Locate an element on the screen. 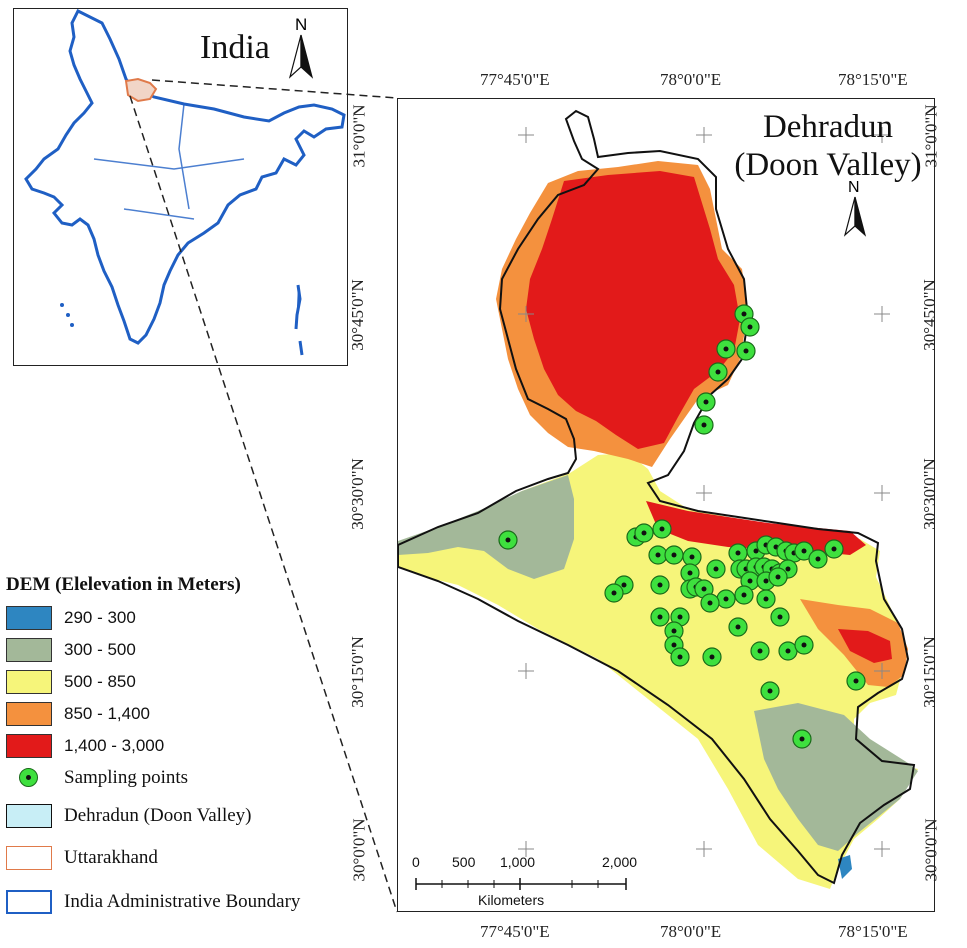  scale-tick-label: 2,000 is located at coordinates (620, 862).